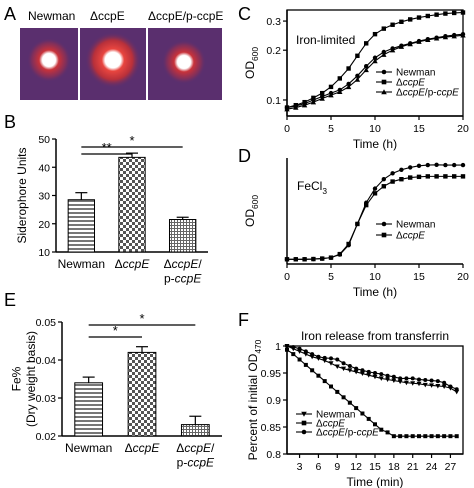 Image resolution: width=474 pixels, height=488 pixels. Describe the element at coordinates (419, 277) in the screenshot. I see `x-tick-label: 15` at that location.